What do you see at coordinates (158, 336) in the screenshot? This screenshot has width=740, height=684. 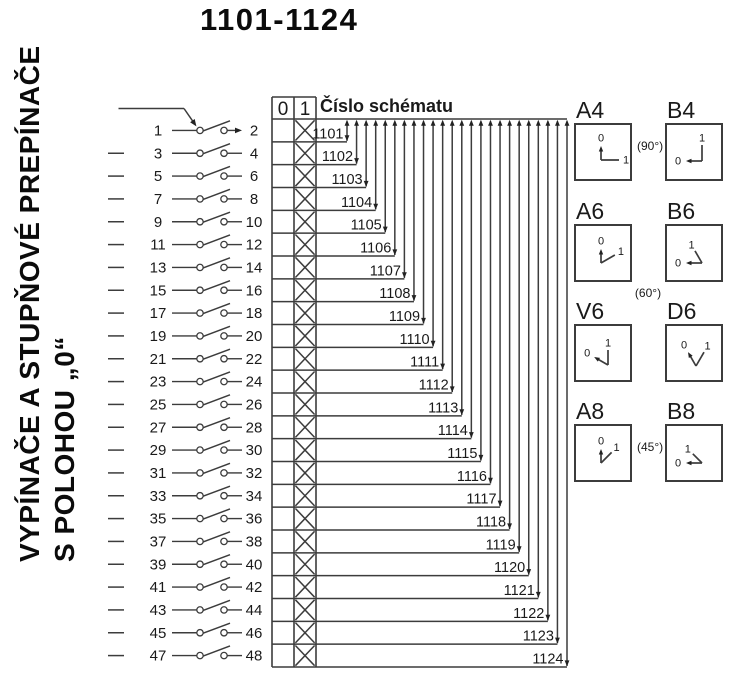 I see `terminal-number-left: 19` at bounding box center [158, 336].